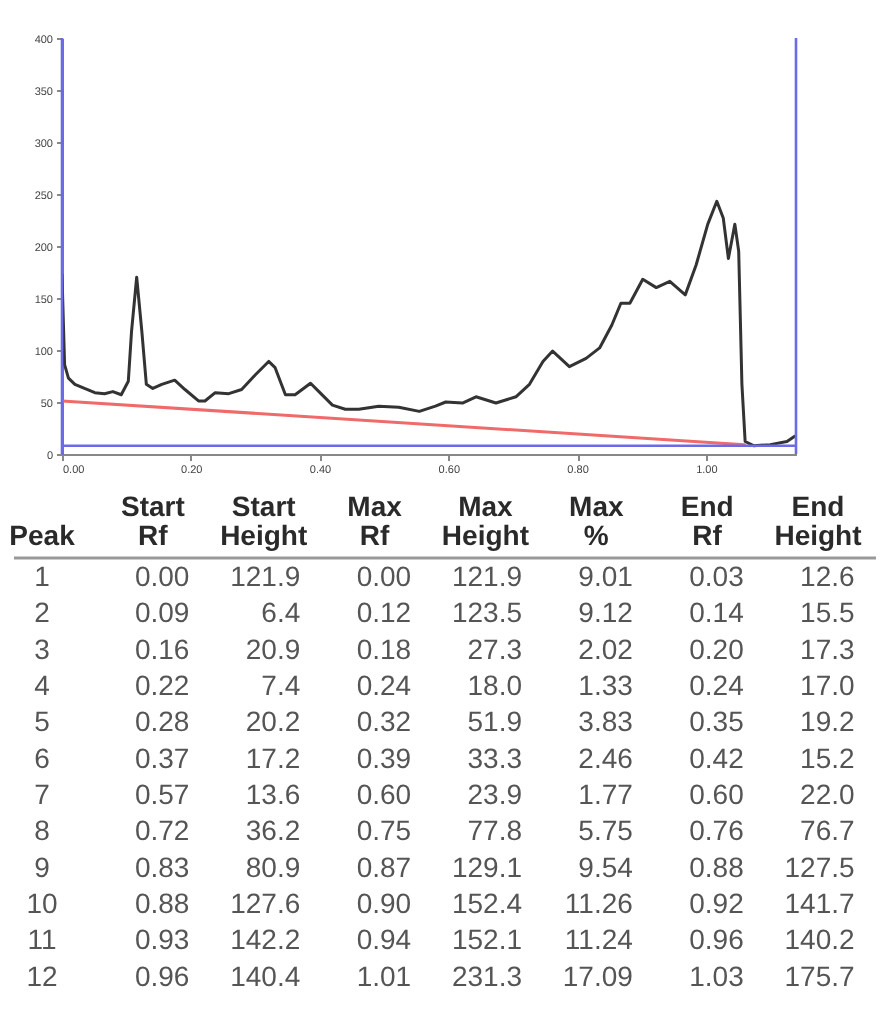 This screenshot has width=888, height=1010. I want to click on data-label: 0.22, so click(162, 685).